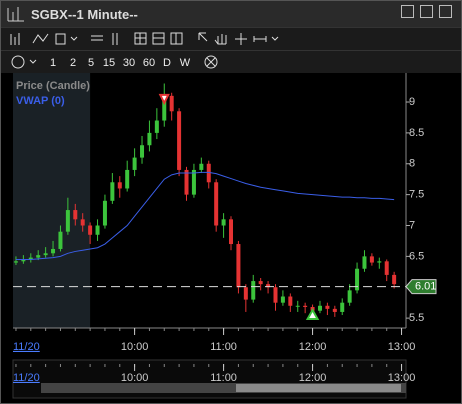  Describe the element at coordinates (407, 11) in the screenshot. I see `minimize-button` at that location.